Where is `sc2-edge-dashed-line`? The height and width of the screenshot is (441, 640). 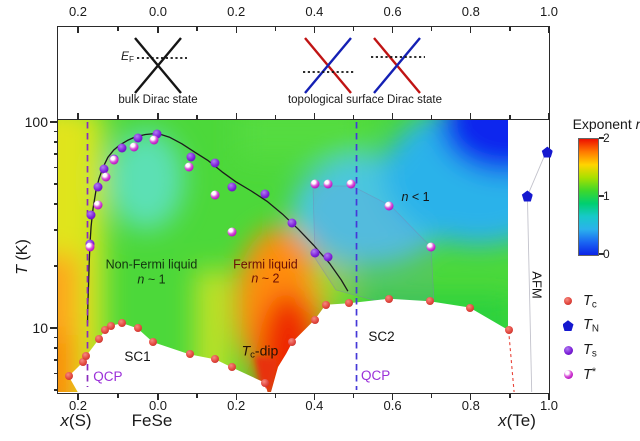
sc2-edge-dashed-line is located at coordinates (511, 361).